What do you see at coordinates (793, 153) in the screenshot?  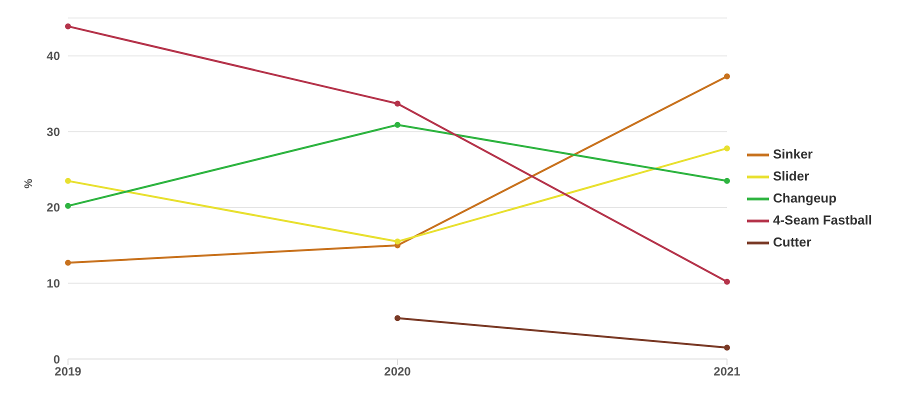 I see `legend-label: Sinker` at bounding box center [793, 153].